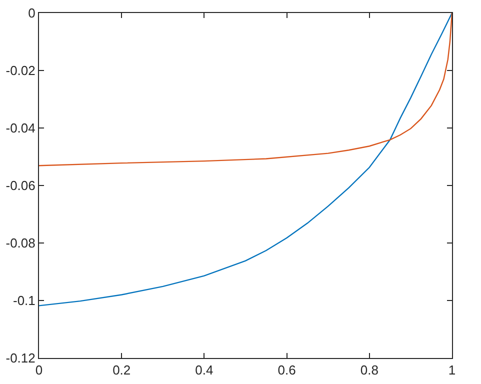  I want to click on x-tick-label: 0.8, so click(369, 370).